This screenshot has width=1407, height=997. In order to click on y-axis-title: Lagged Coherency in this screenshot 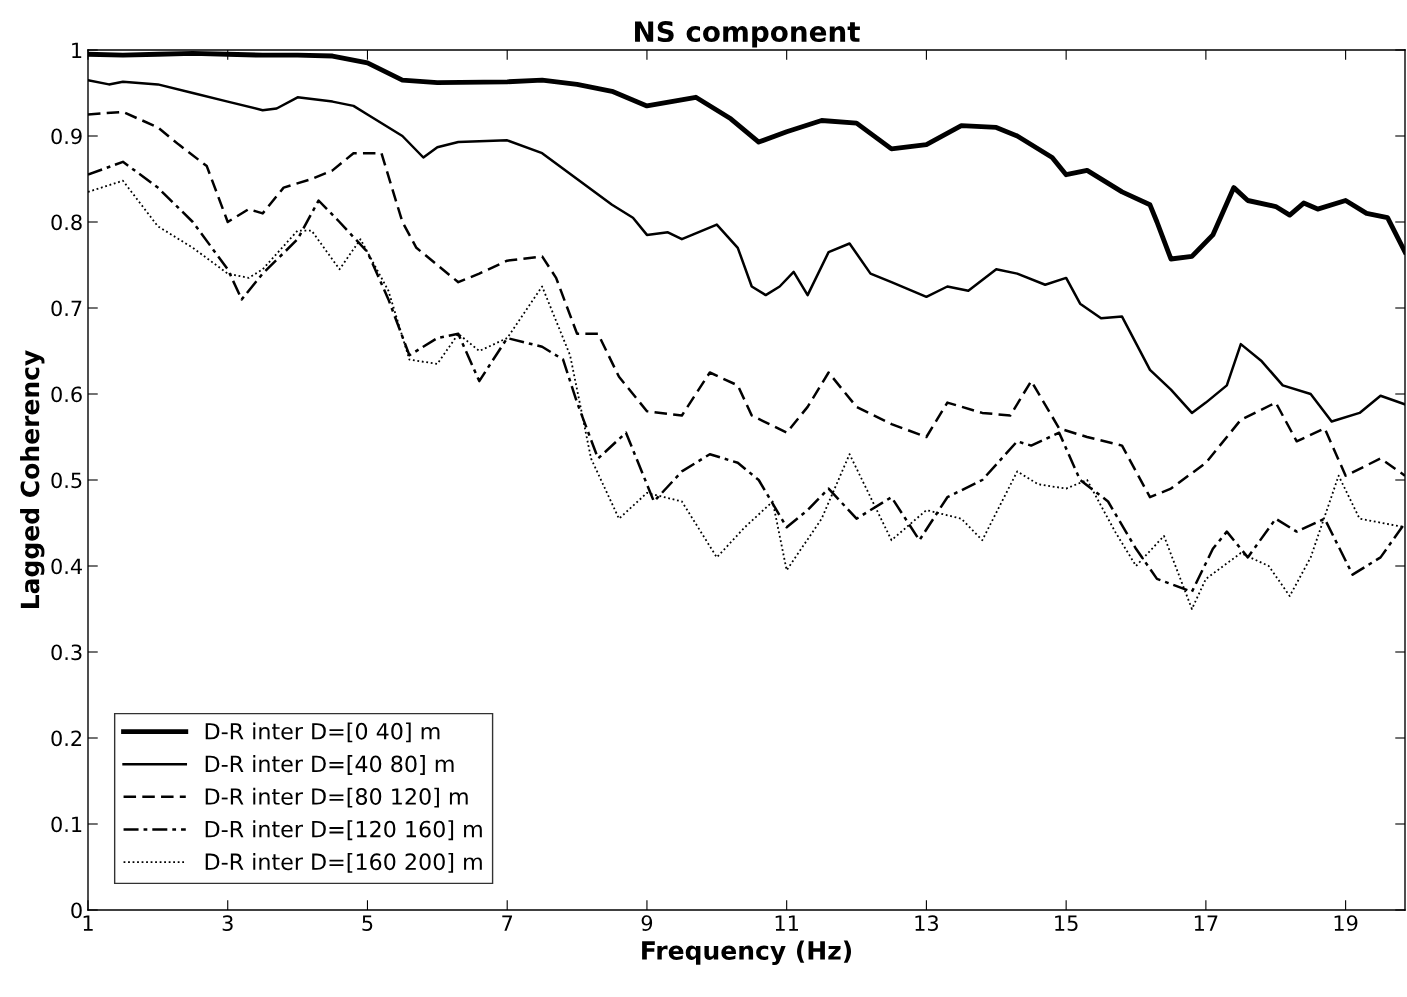, I will do `click(32, 479)`.